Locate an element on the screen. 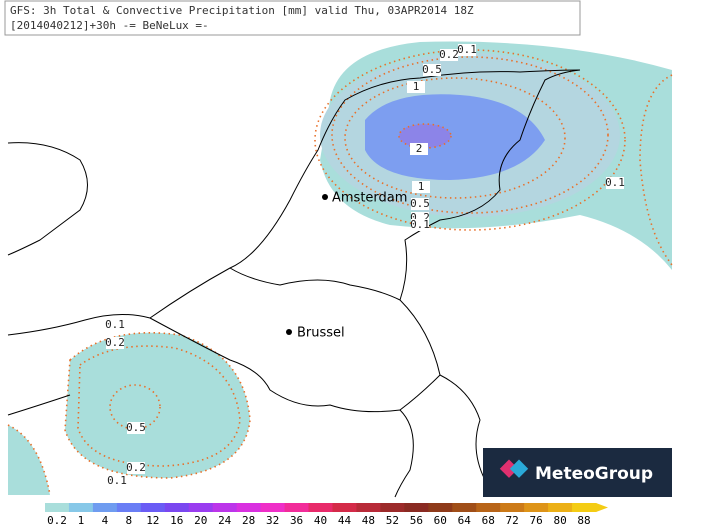 This screenshot has width=725, height=532. city-label: Amsterdam is located at coordinates (369, 198).